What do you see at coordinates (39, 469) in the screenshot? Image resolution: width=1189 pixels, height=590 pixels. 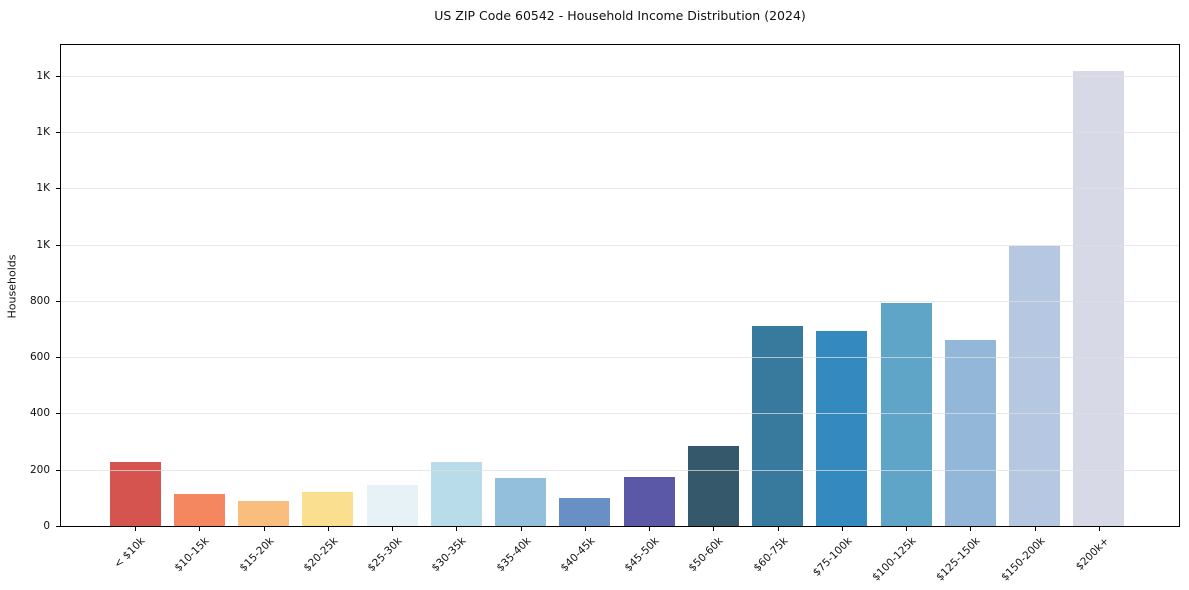 I see `y-tick-label: 200` at bounding box center [39, 469].